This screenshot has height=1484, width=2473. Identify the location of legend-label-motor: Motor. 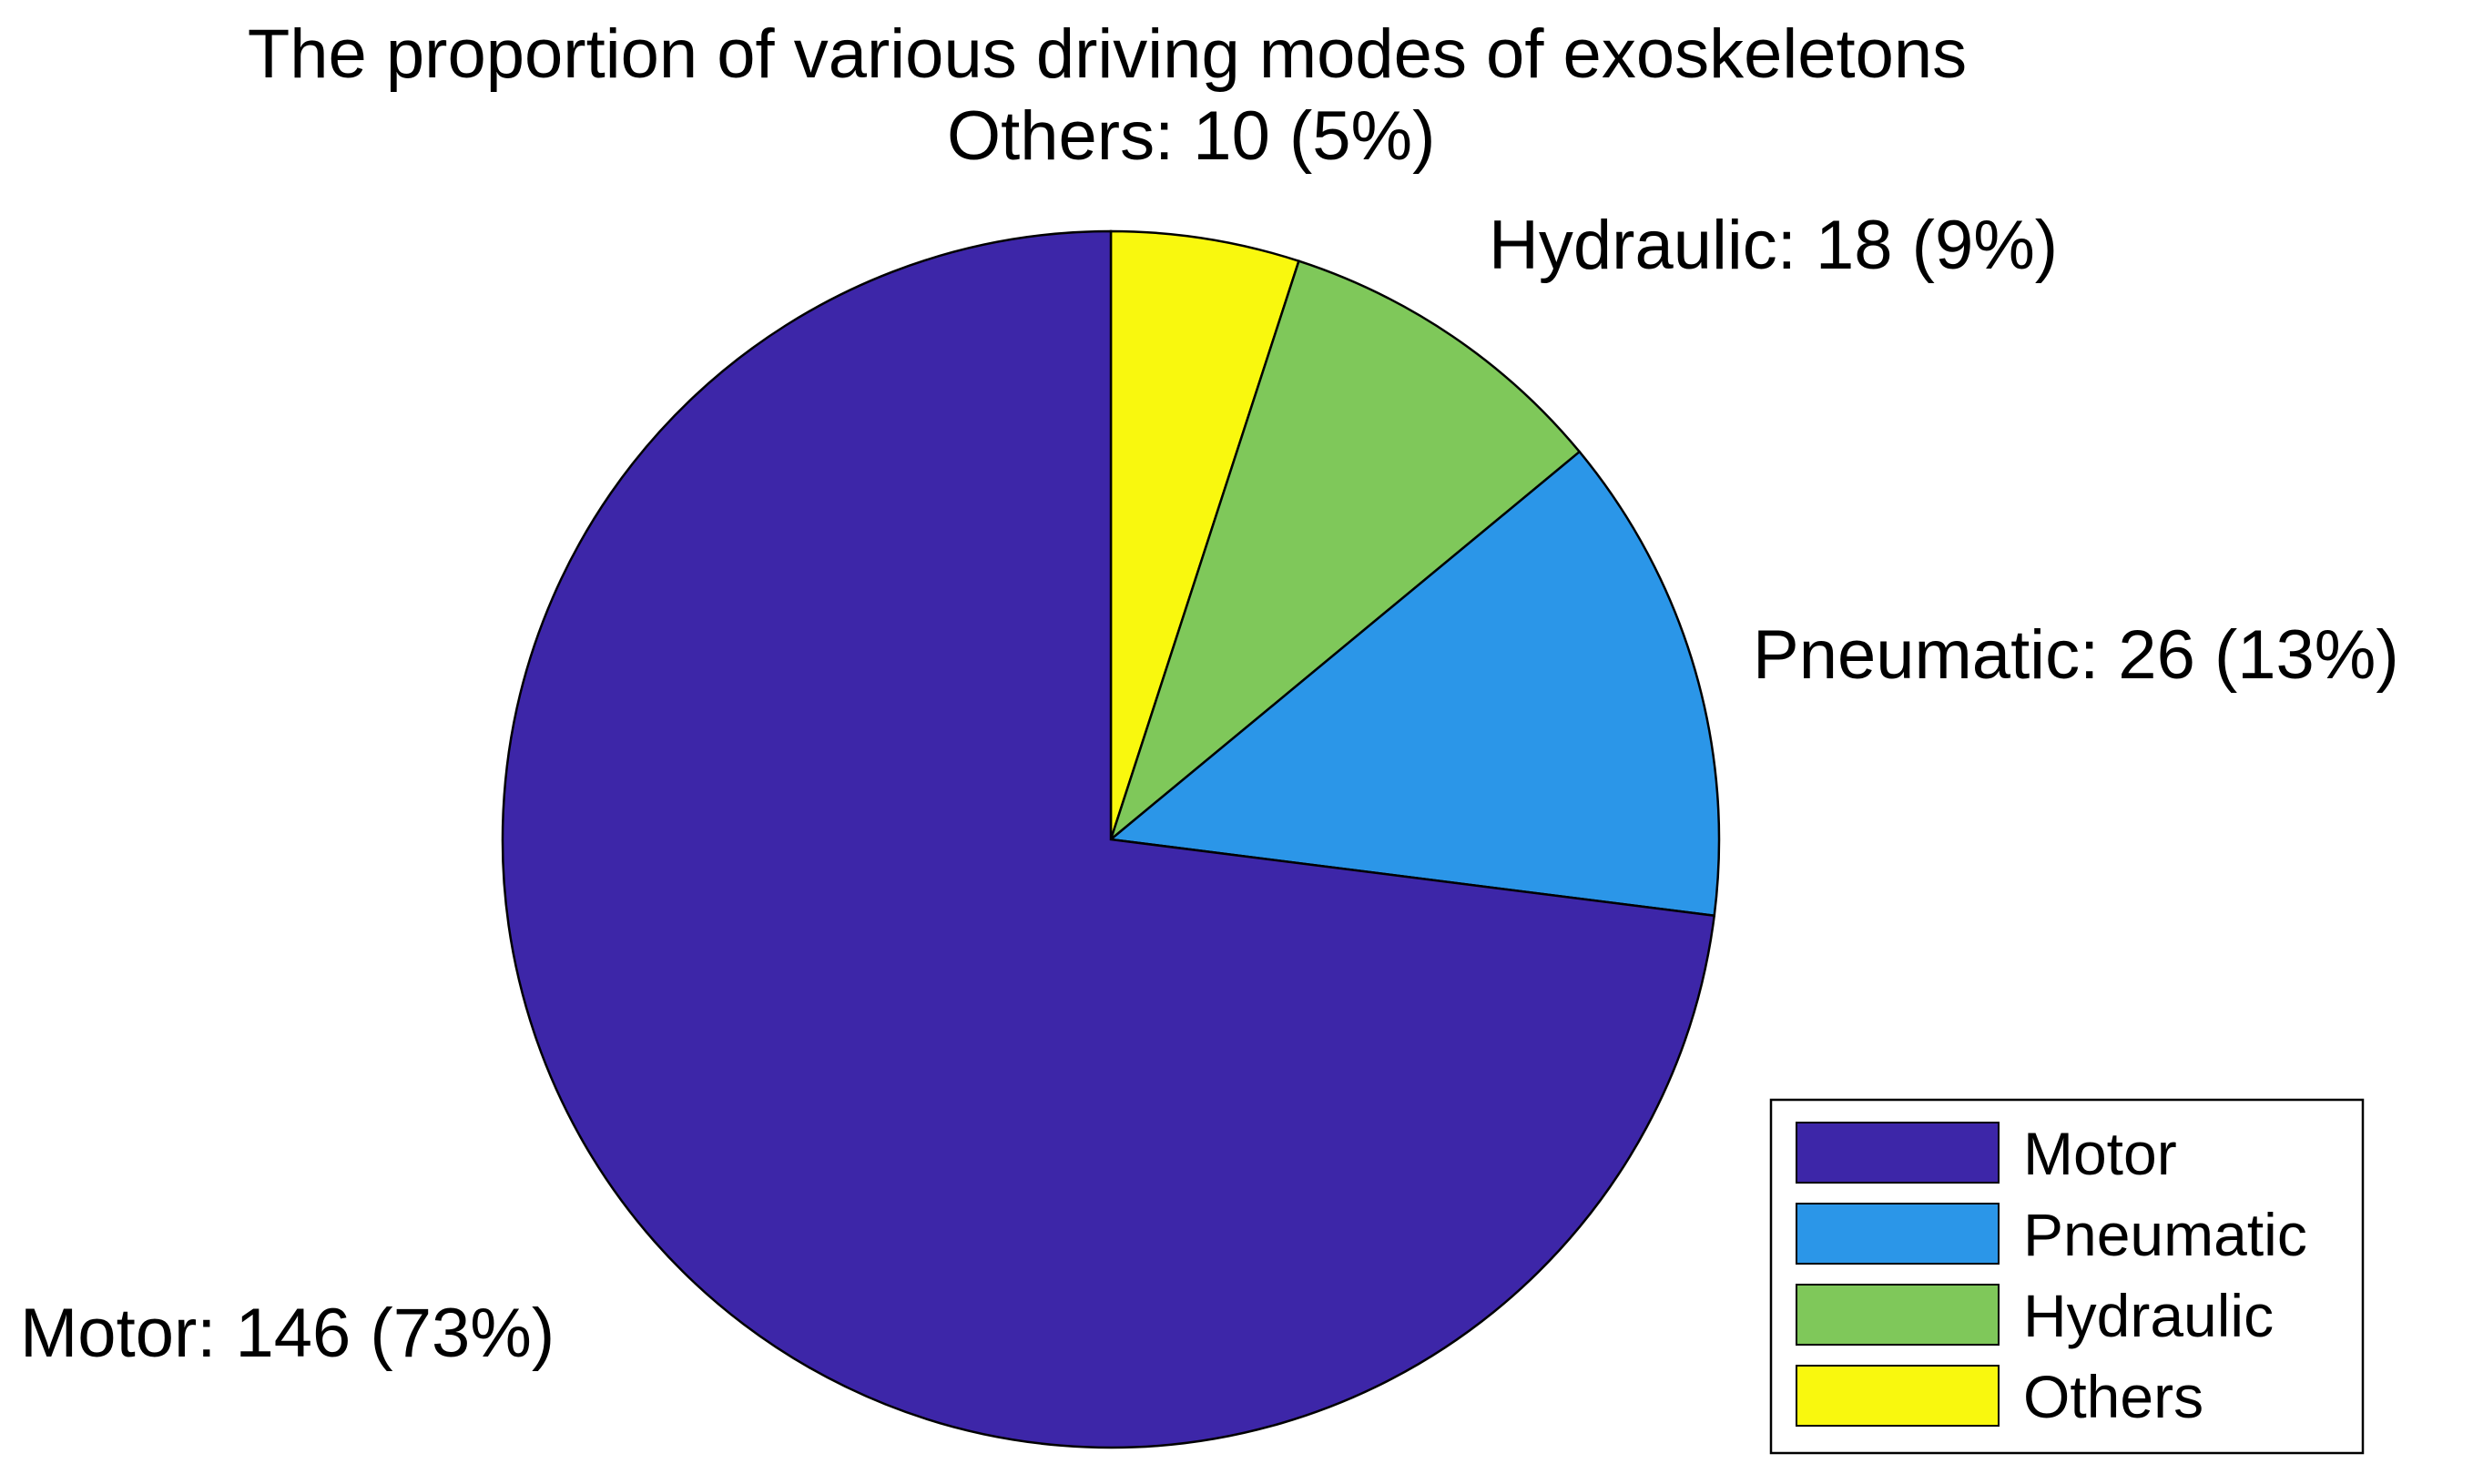
(2100, 1153).